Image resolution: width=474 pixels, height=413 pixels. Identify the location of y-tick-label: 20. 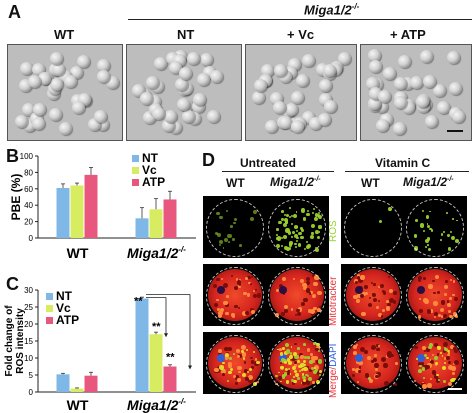
(28, 222).